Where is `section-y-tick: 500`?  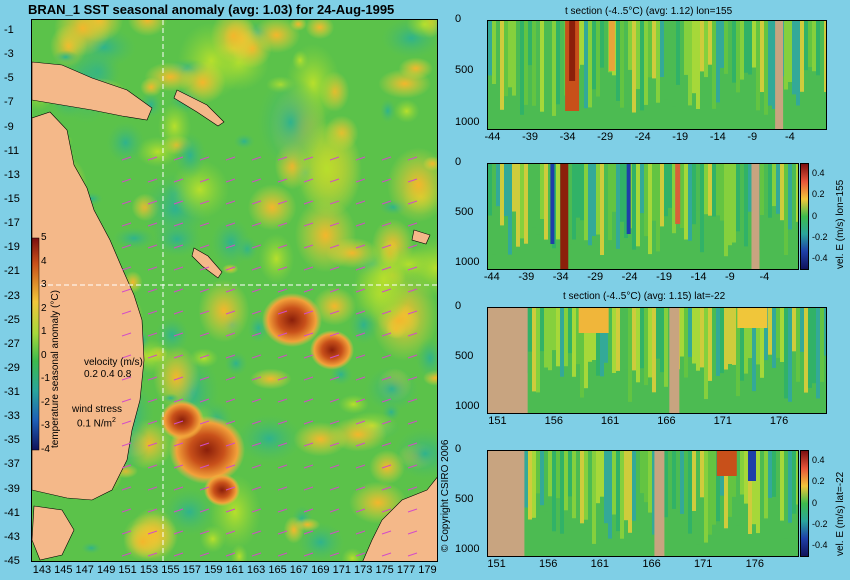 section-y-tick: 500 is located at coordinates (464, 212).